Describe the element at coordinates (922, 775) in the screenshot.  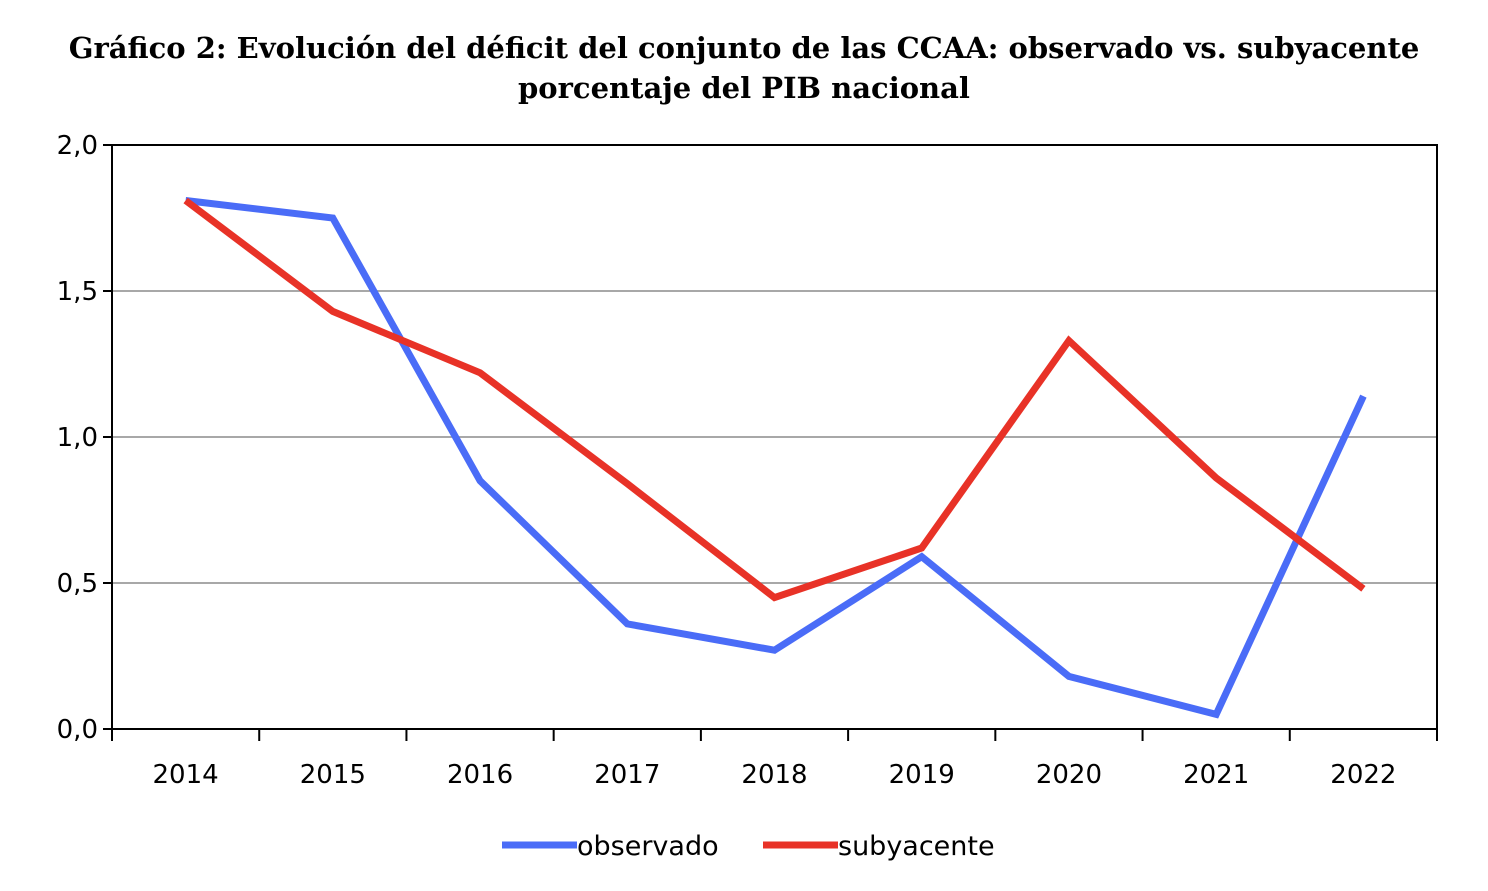
I see `x-tick-label-2019: 2019` at that location.